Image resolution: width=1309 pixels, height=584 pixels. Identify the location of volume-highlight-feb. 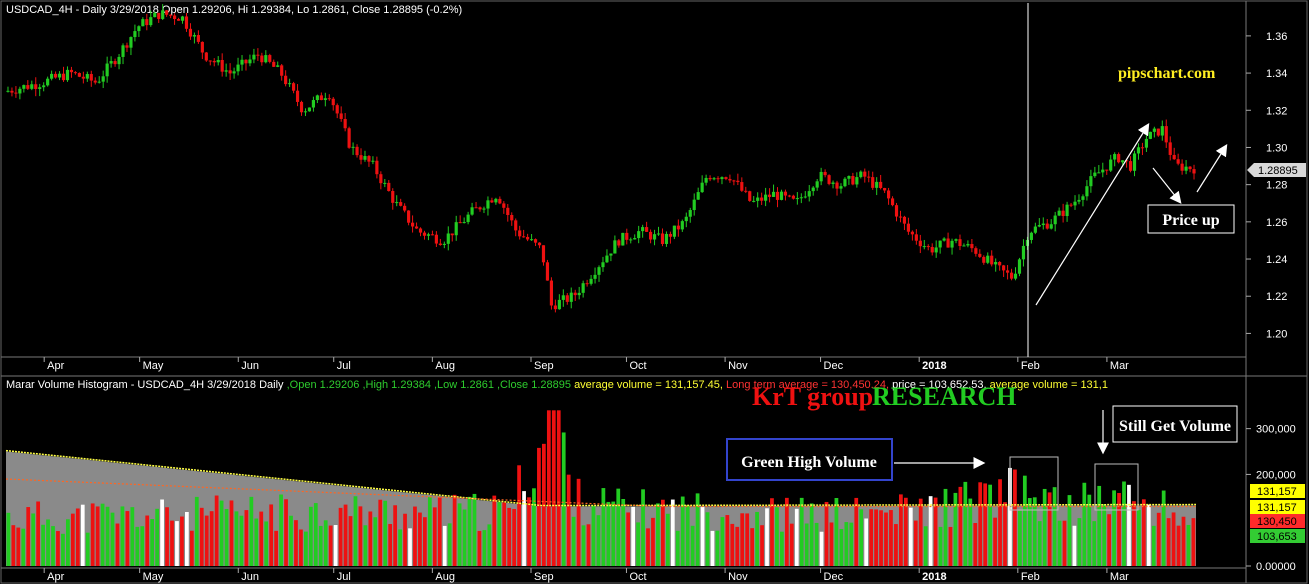
(1034, 483).